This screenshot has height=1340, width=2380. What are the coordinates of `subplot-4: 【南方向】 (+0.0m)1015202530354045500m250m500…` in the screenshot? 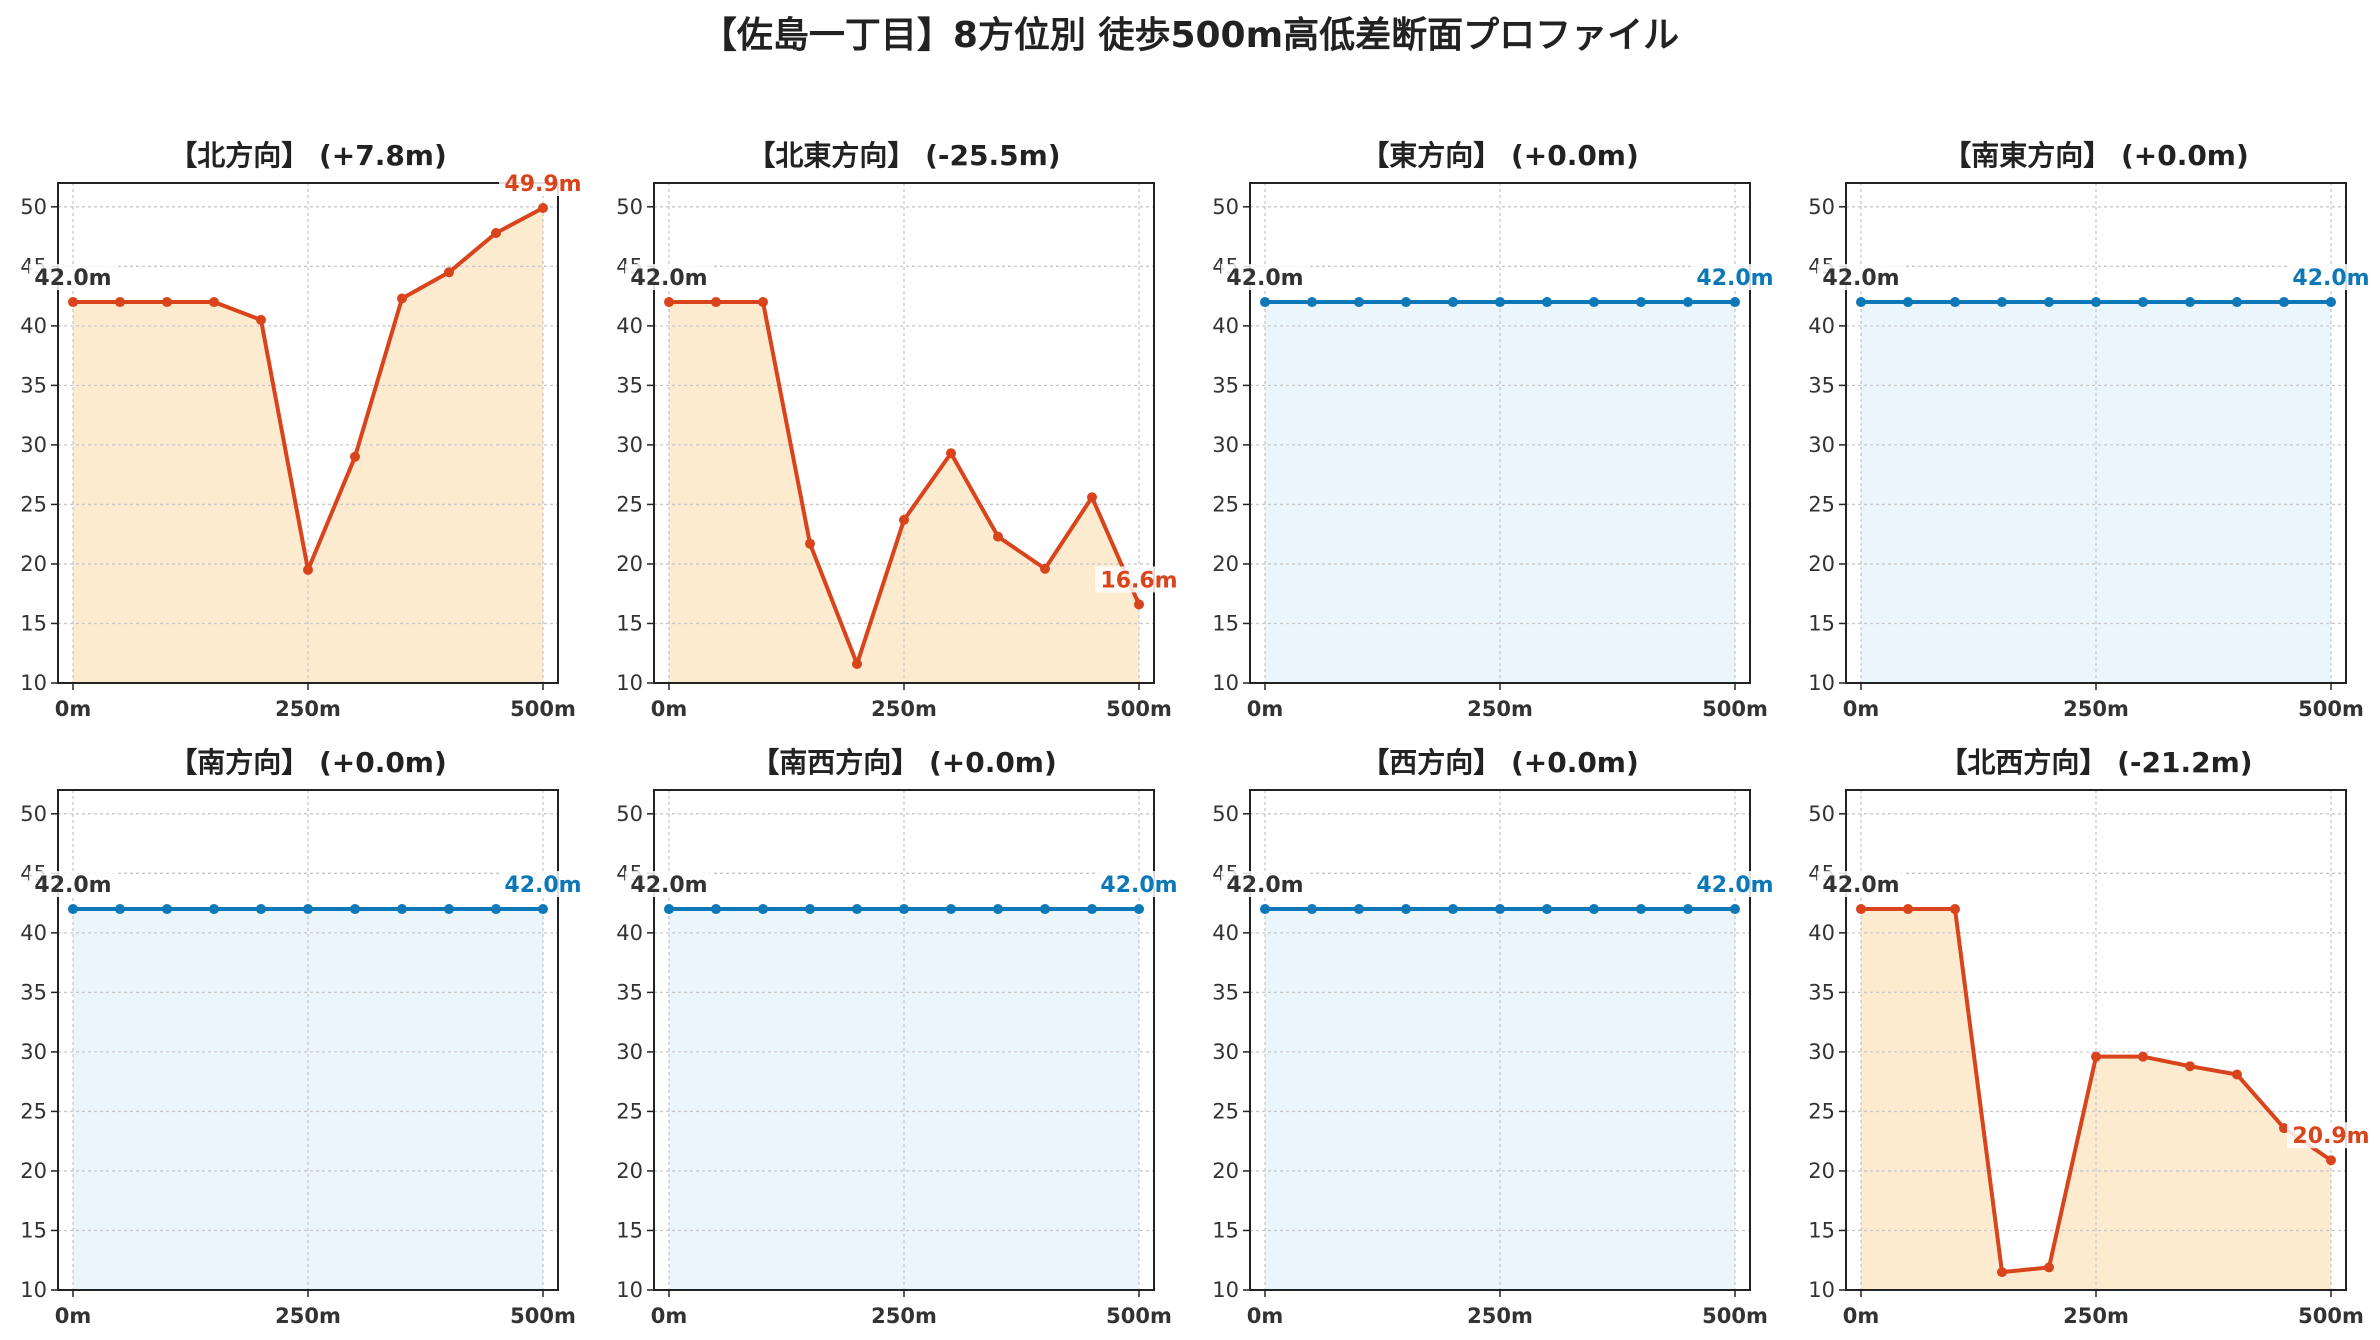 It's located at (303, 1037).